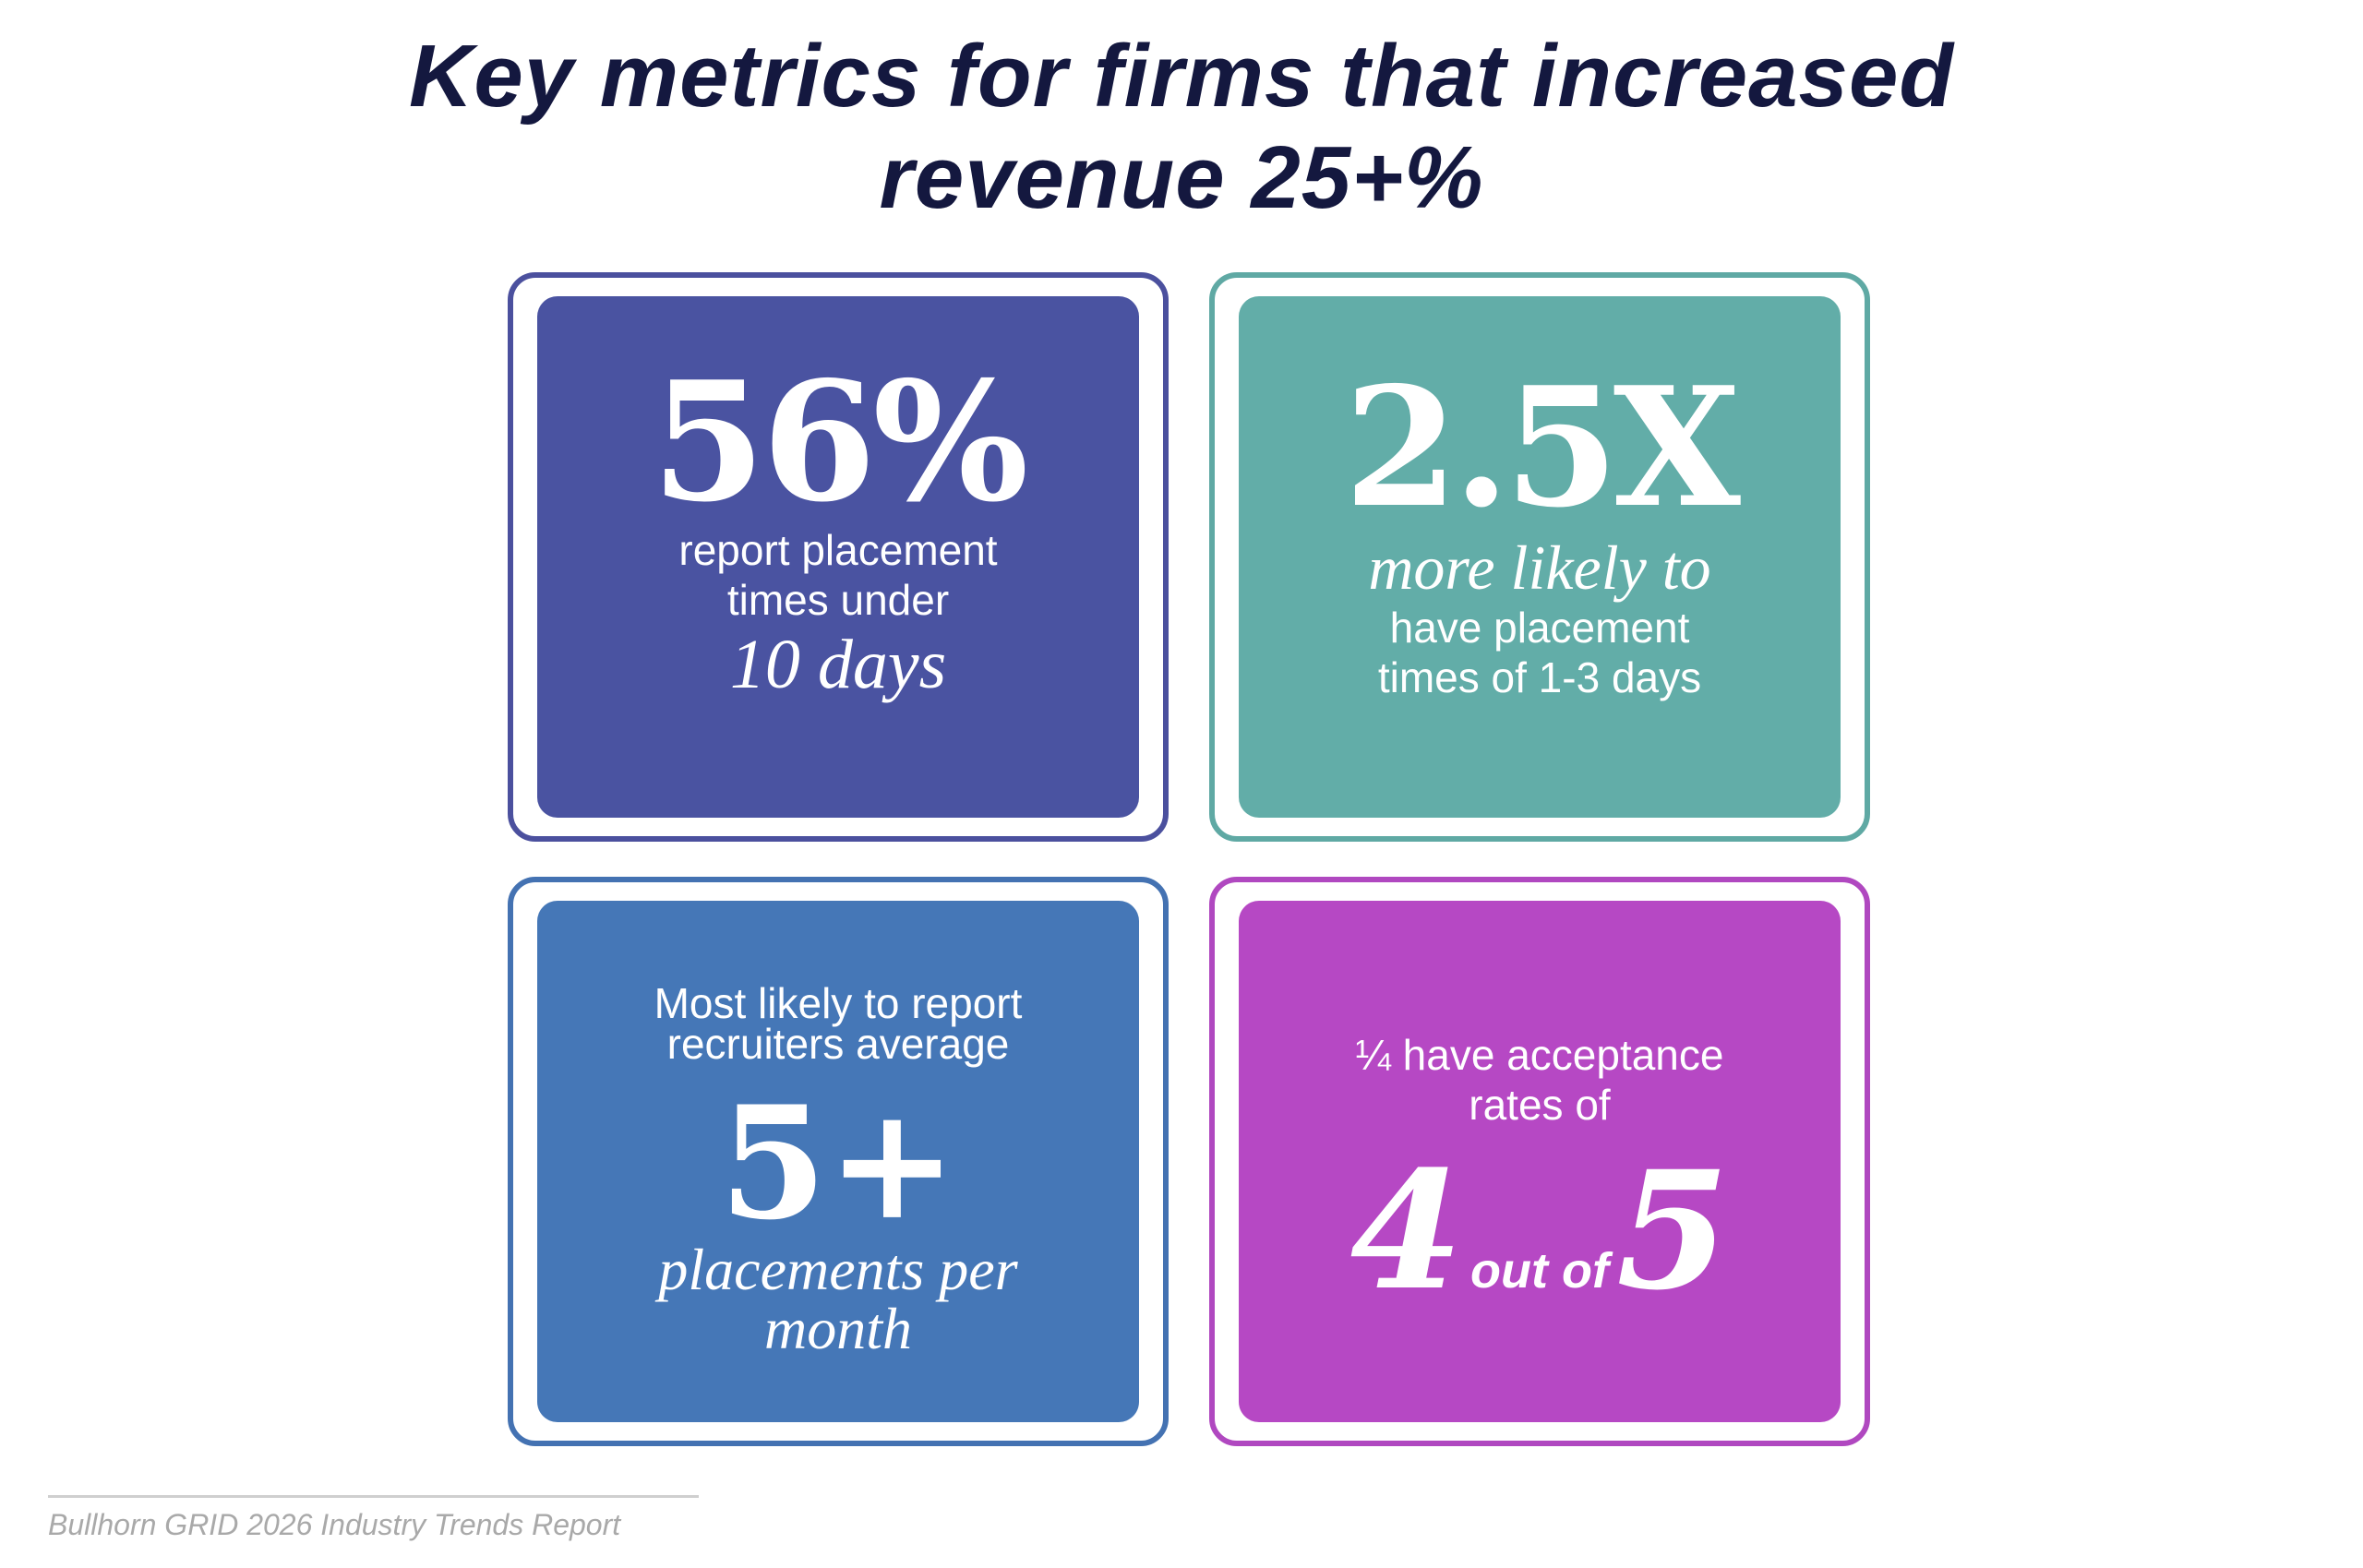 Image resolution: width=2363 pixels, height=1568 pixels. I want to click on metric-card-placement-times: 56% report placement times under 10 days, so click(838, 557).